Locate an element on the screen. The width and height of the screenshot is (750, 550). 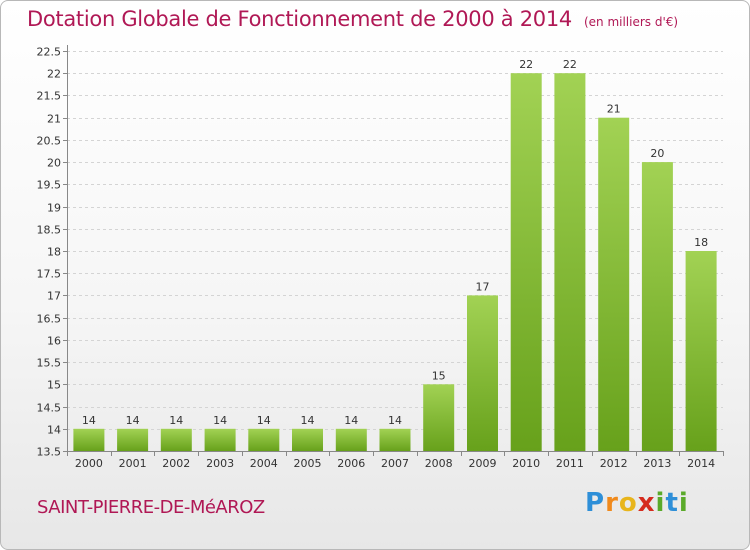
x-tick-label: 2004 is located at coordinates (264, 463).